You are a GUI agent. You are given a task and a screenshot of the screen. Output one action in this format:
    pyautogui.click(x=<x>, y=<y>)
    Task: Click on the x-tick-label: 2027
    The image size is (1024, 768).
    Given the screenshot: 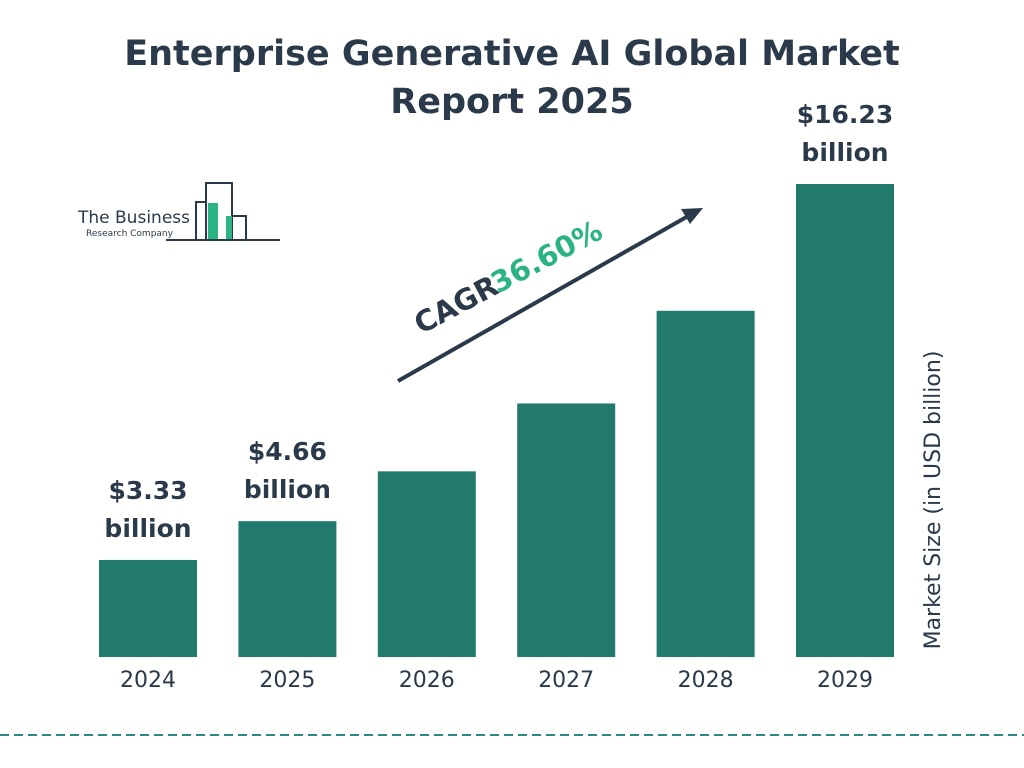 What is the action you would take?
    pyautogui.click(x=566, y=680)
    